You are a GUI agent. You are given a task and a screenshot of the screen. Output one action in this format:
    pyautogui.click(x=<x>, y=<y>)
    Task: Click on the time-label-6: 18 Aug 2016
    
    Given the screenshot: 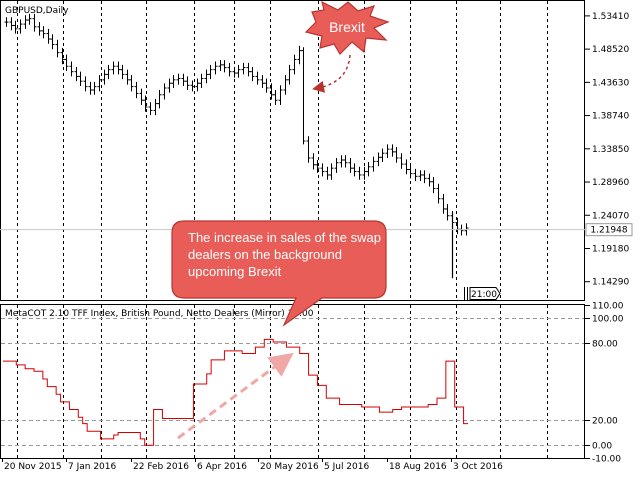 What is the action you would take?
    pyautogui.click(x=418, y=467)
    